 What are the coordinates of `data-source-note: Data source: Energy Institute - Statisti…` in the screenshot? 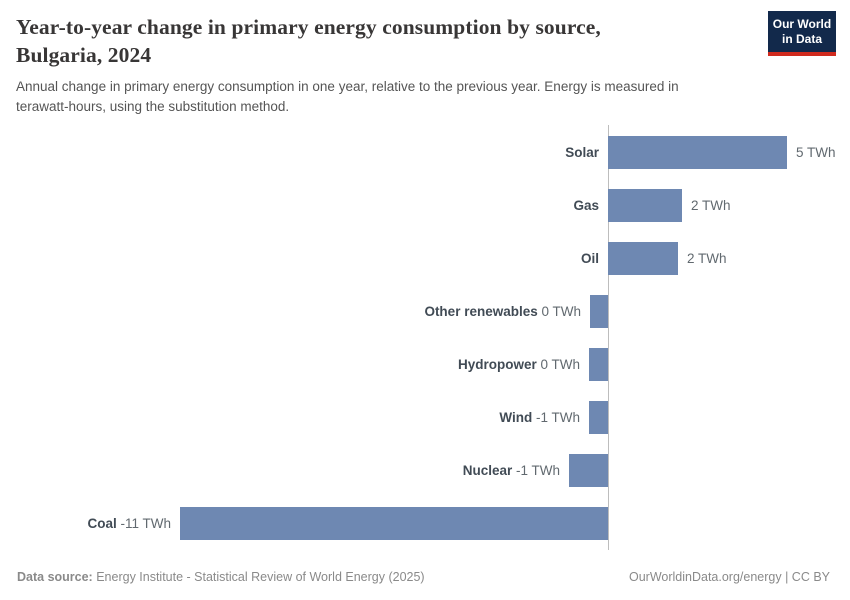 It's located at (221, 577).